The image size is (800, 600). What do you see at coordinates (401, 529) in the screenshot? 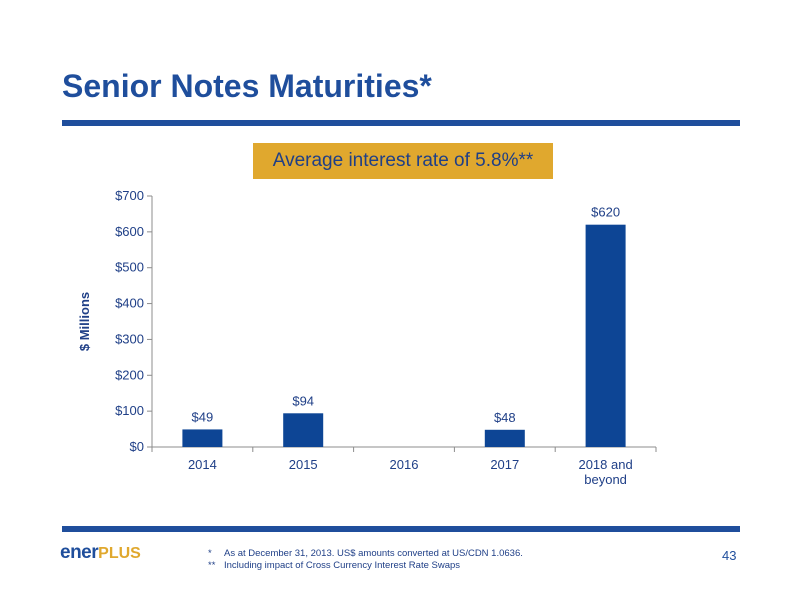
I see `footer-rule` at bounding box center [401, 529].